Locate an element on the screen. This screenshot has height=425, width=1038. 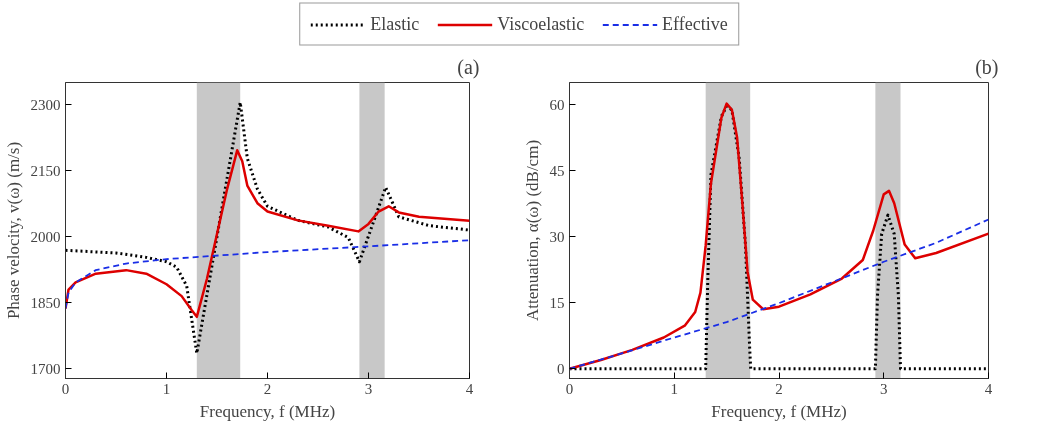
y-tick-label: 15 is located at coordinates (557, 302).